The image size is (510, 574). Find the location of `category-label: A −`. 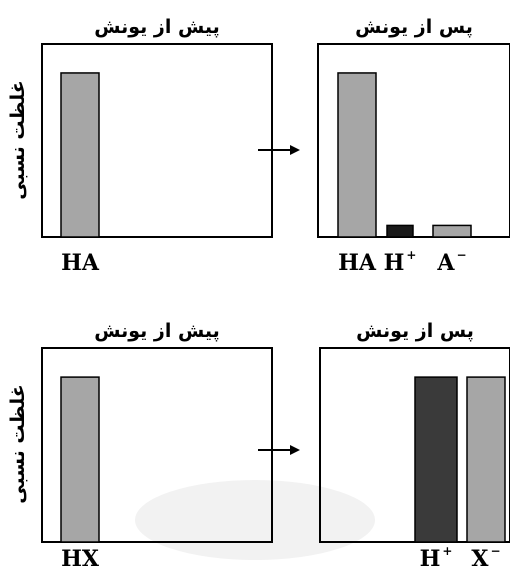

category-label: A − is located at coordinates (451, 262).